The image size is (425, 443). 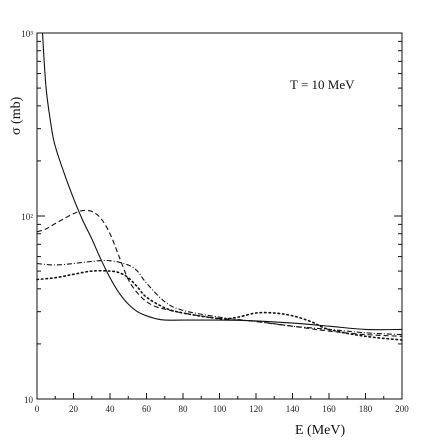 I want to click on x-tick-label: 0, so click(x=37, y=409).